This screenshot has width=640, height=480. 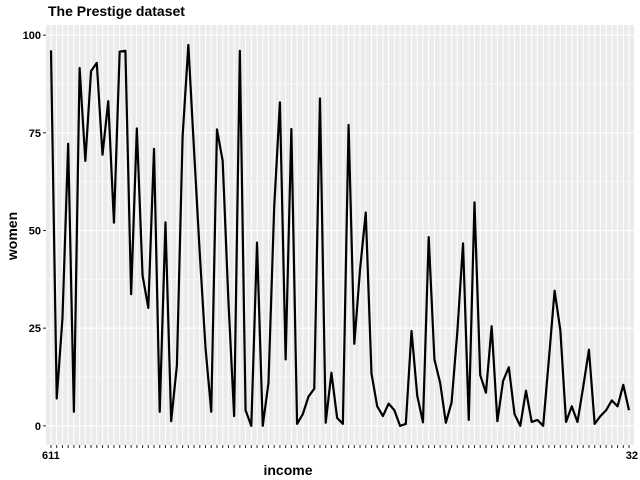 What do you see at coordinates (287, 470) in the screenshot?
I see `x-axis-title: income` at bounding box center [287, 470].